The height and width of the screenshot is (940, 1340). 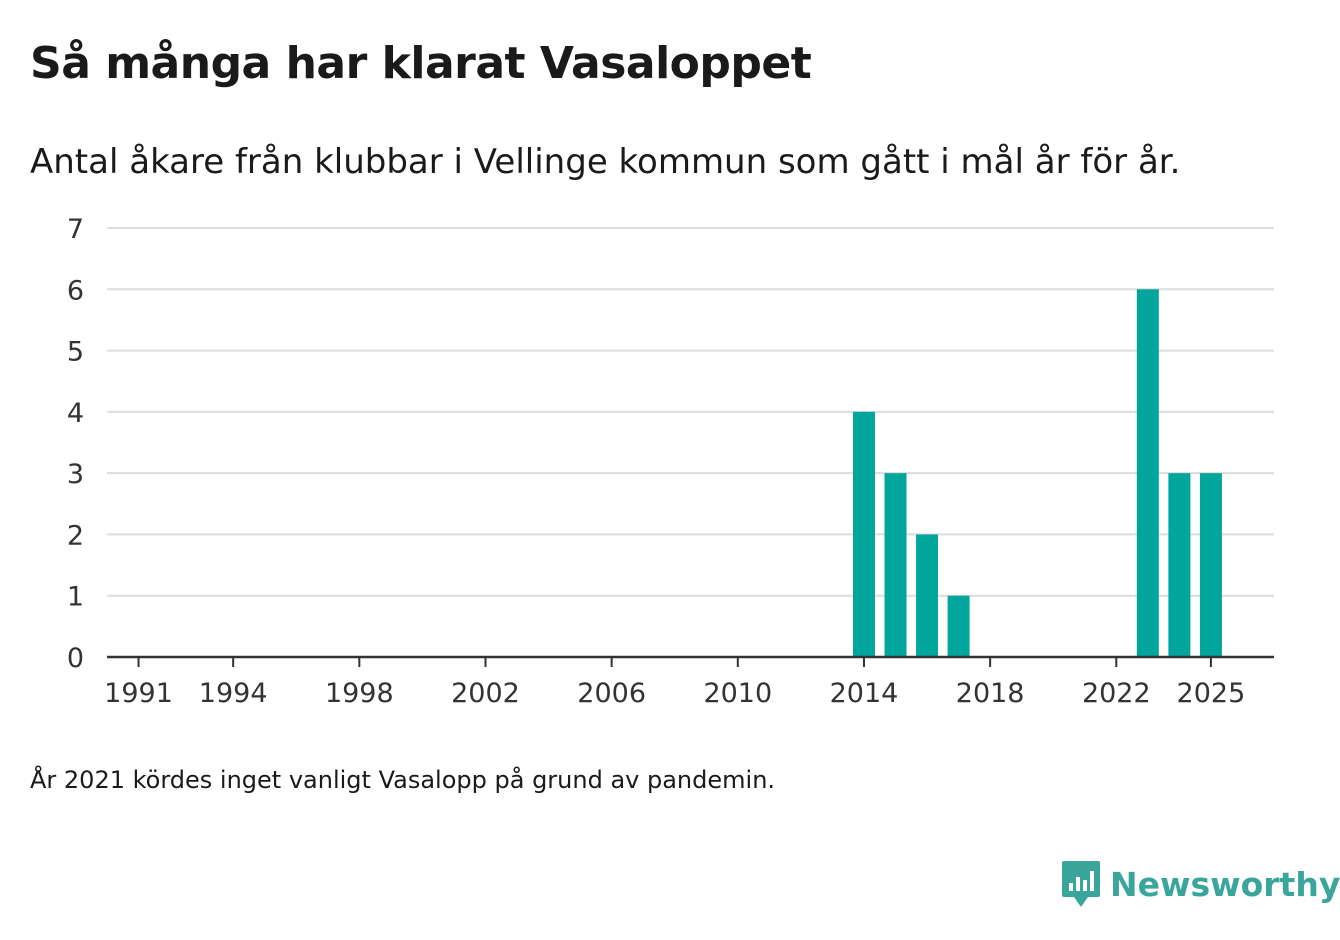 What do you see at coordinates (863, 534) in the screenshot?
I see `bar-2014` at bounding box center [863, 534].